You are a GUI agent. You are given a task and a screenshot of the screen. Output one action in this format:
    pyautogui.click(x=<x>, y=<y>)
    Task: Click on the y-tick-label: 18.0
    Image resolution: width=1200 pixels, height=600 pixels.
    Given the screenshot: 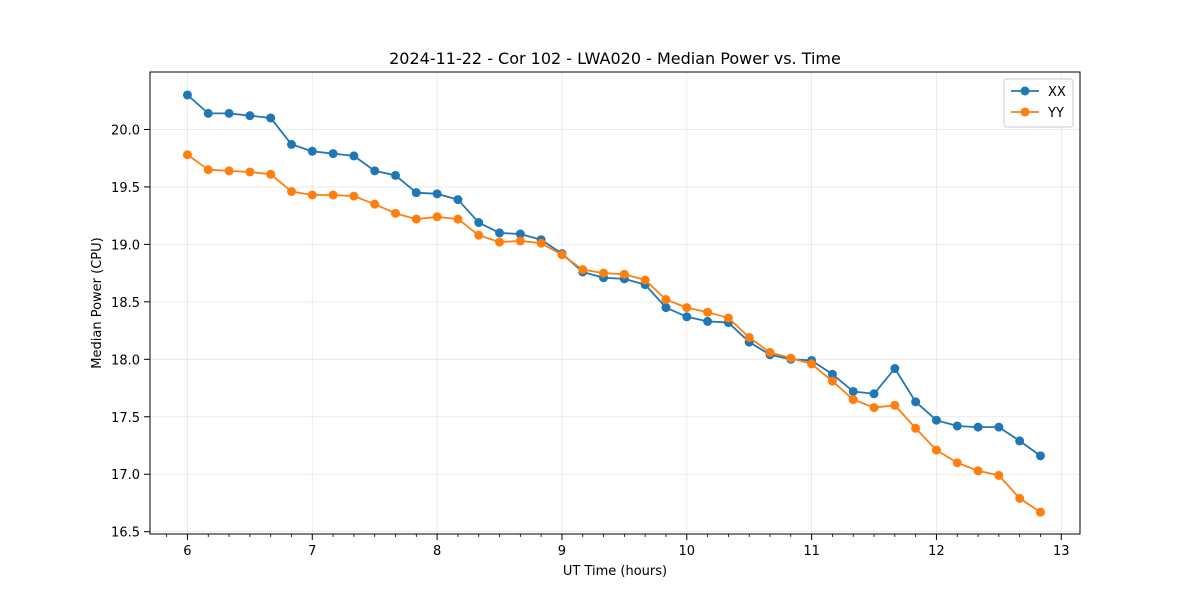 What is the action you would take?
    pyautogui.click(x=125, y=360)
    